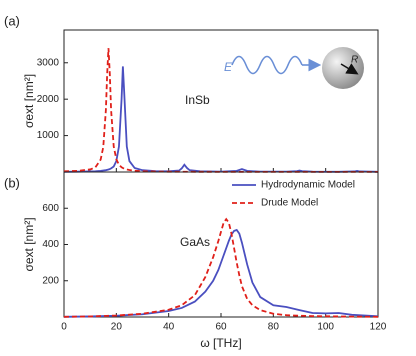  Describe the element at coordinates (325, 327) in the screenshot. I see `x-tick-label: 100` at that location.